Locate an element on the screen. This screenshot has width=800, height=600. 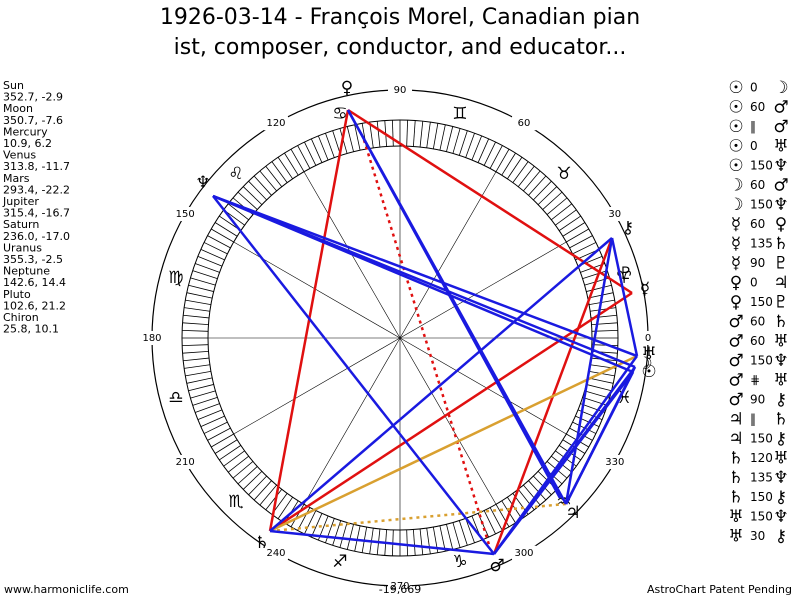
degree-label: 210 is located at coordinates (185, 462).